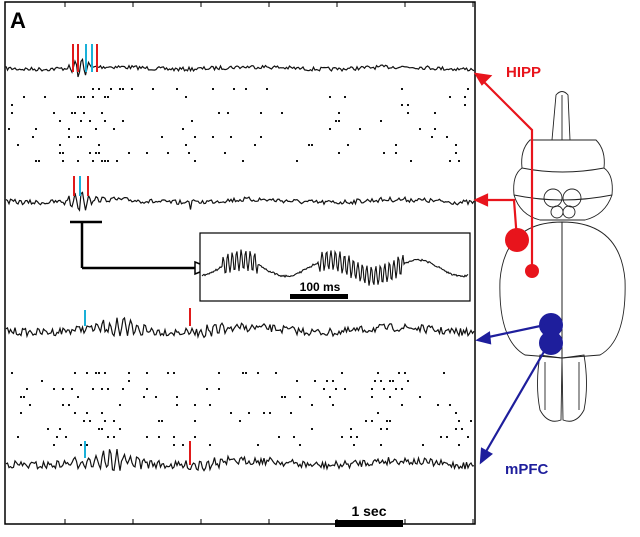 This screenshot has height=537, width=640. Describe the element at coordinates (523, 72) in the screenshot. I see `hipp-label: HIPP` at that location.